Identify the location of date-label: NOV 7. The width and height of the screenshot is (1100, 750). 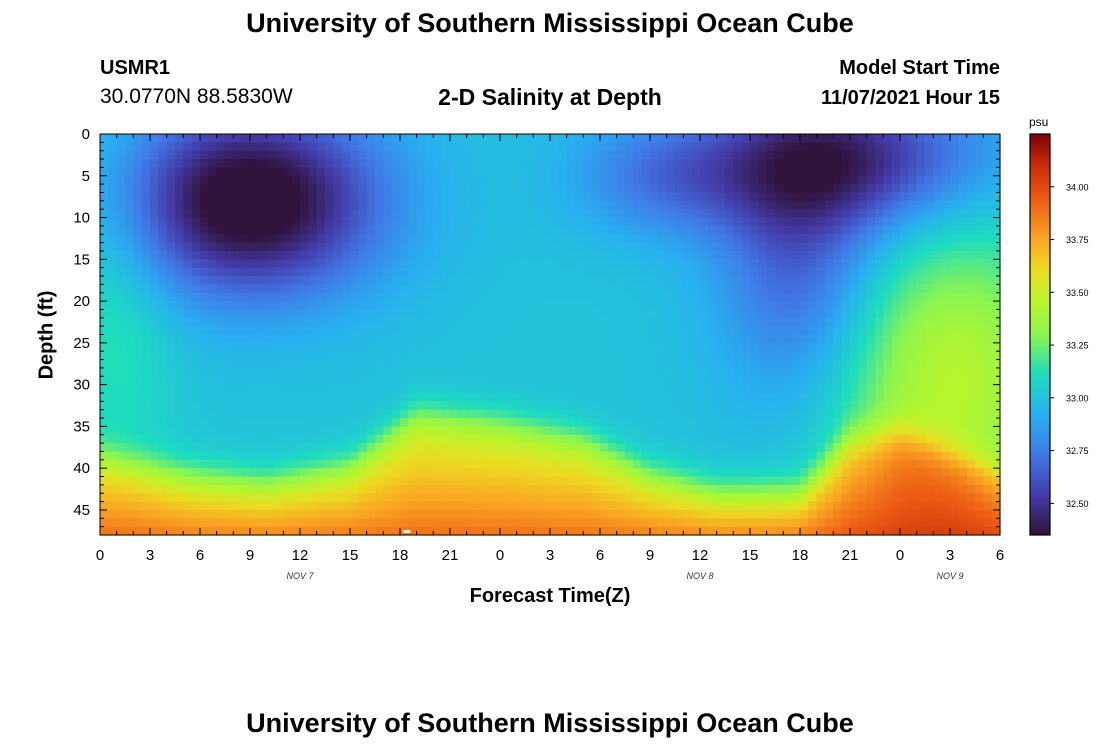
(300, 576).